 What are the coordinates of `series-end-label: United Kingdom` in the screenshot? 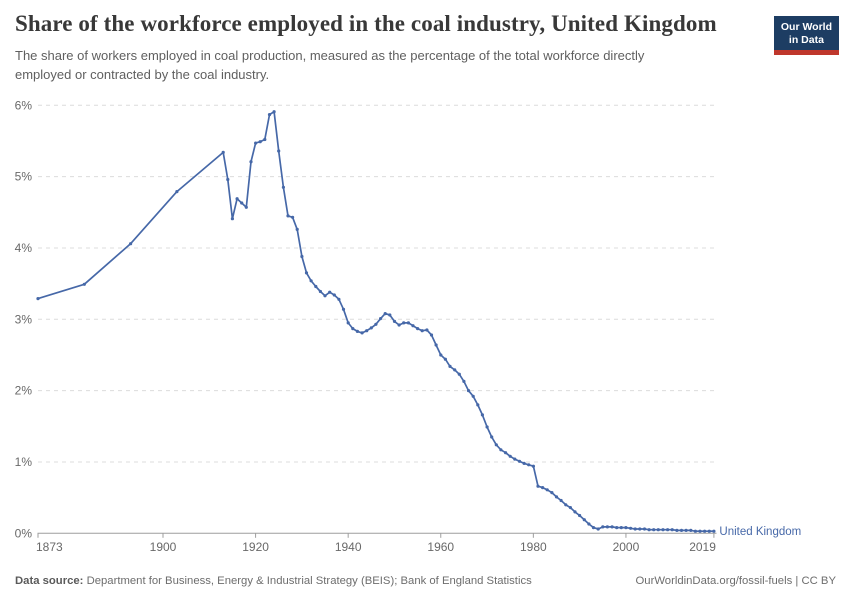 It's located at (760, 532).